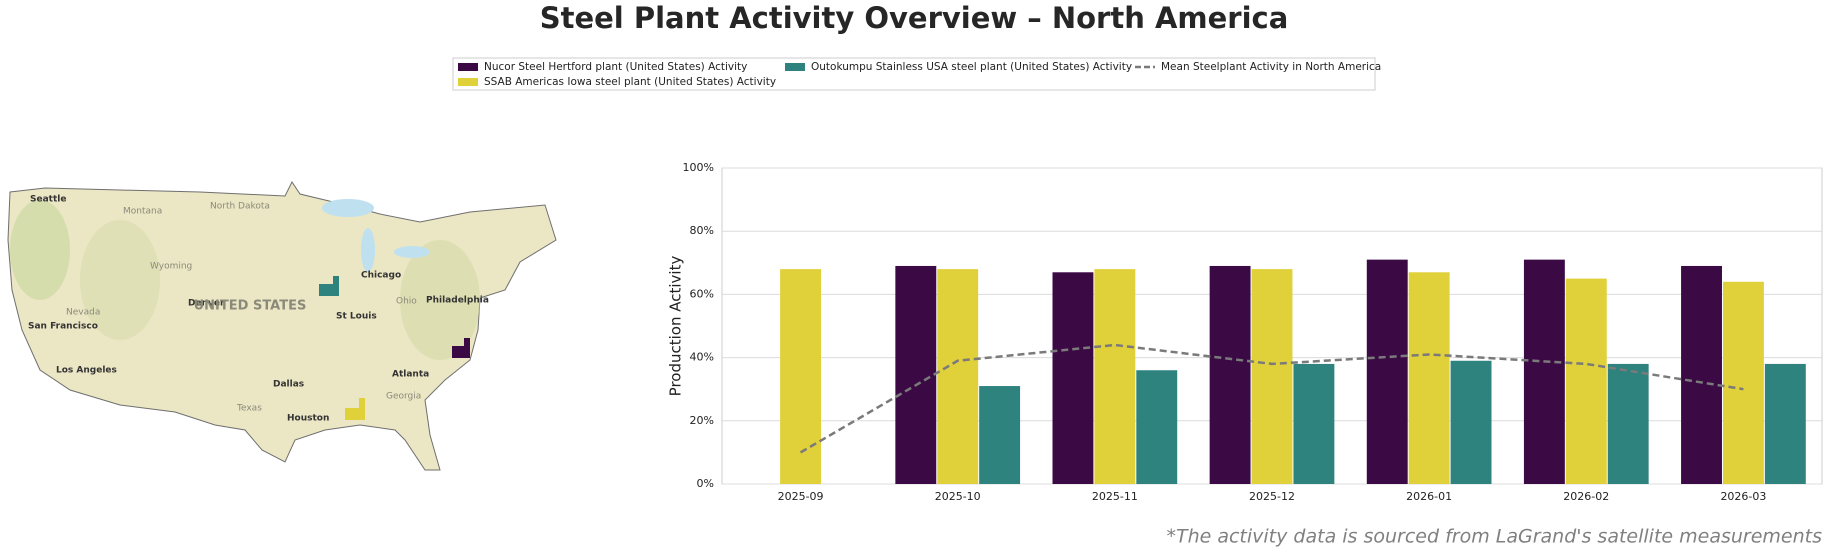  I want to click on map-label: Nevada, so click(83, 313).